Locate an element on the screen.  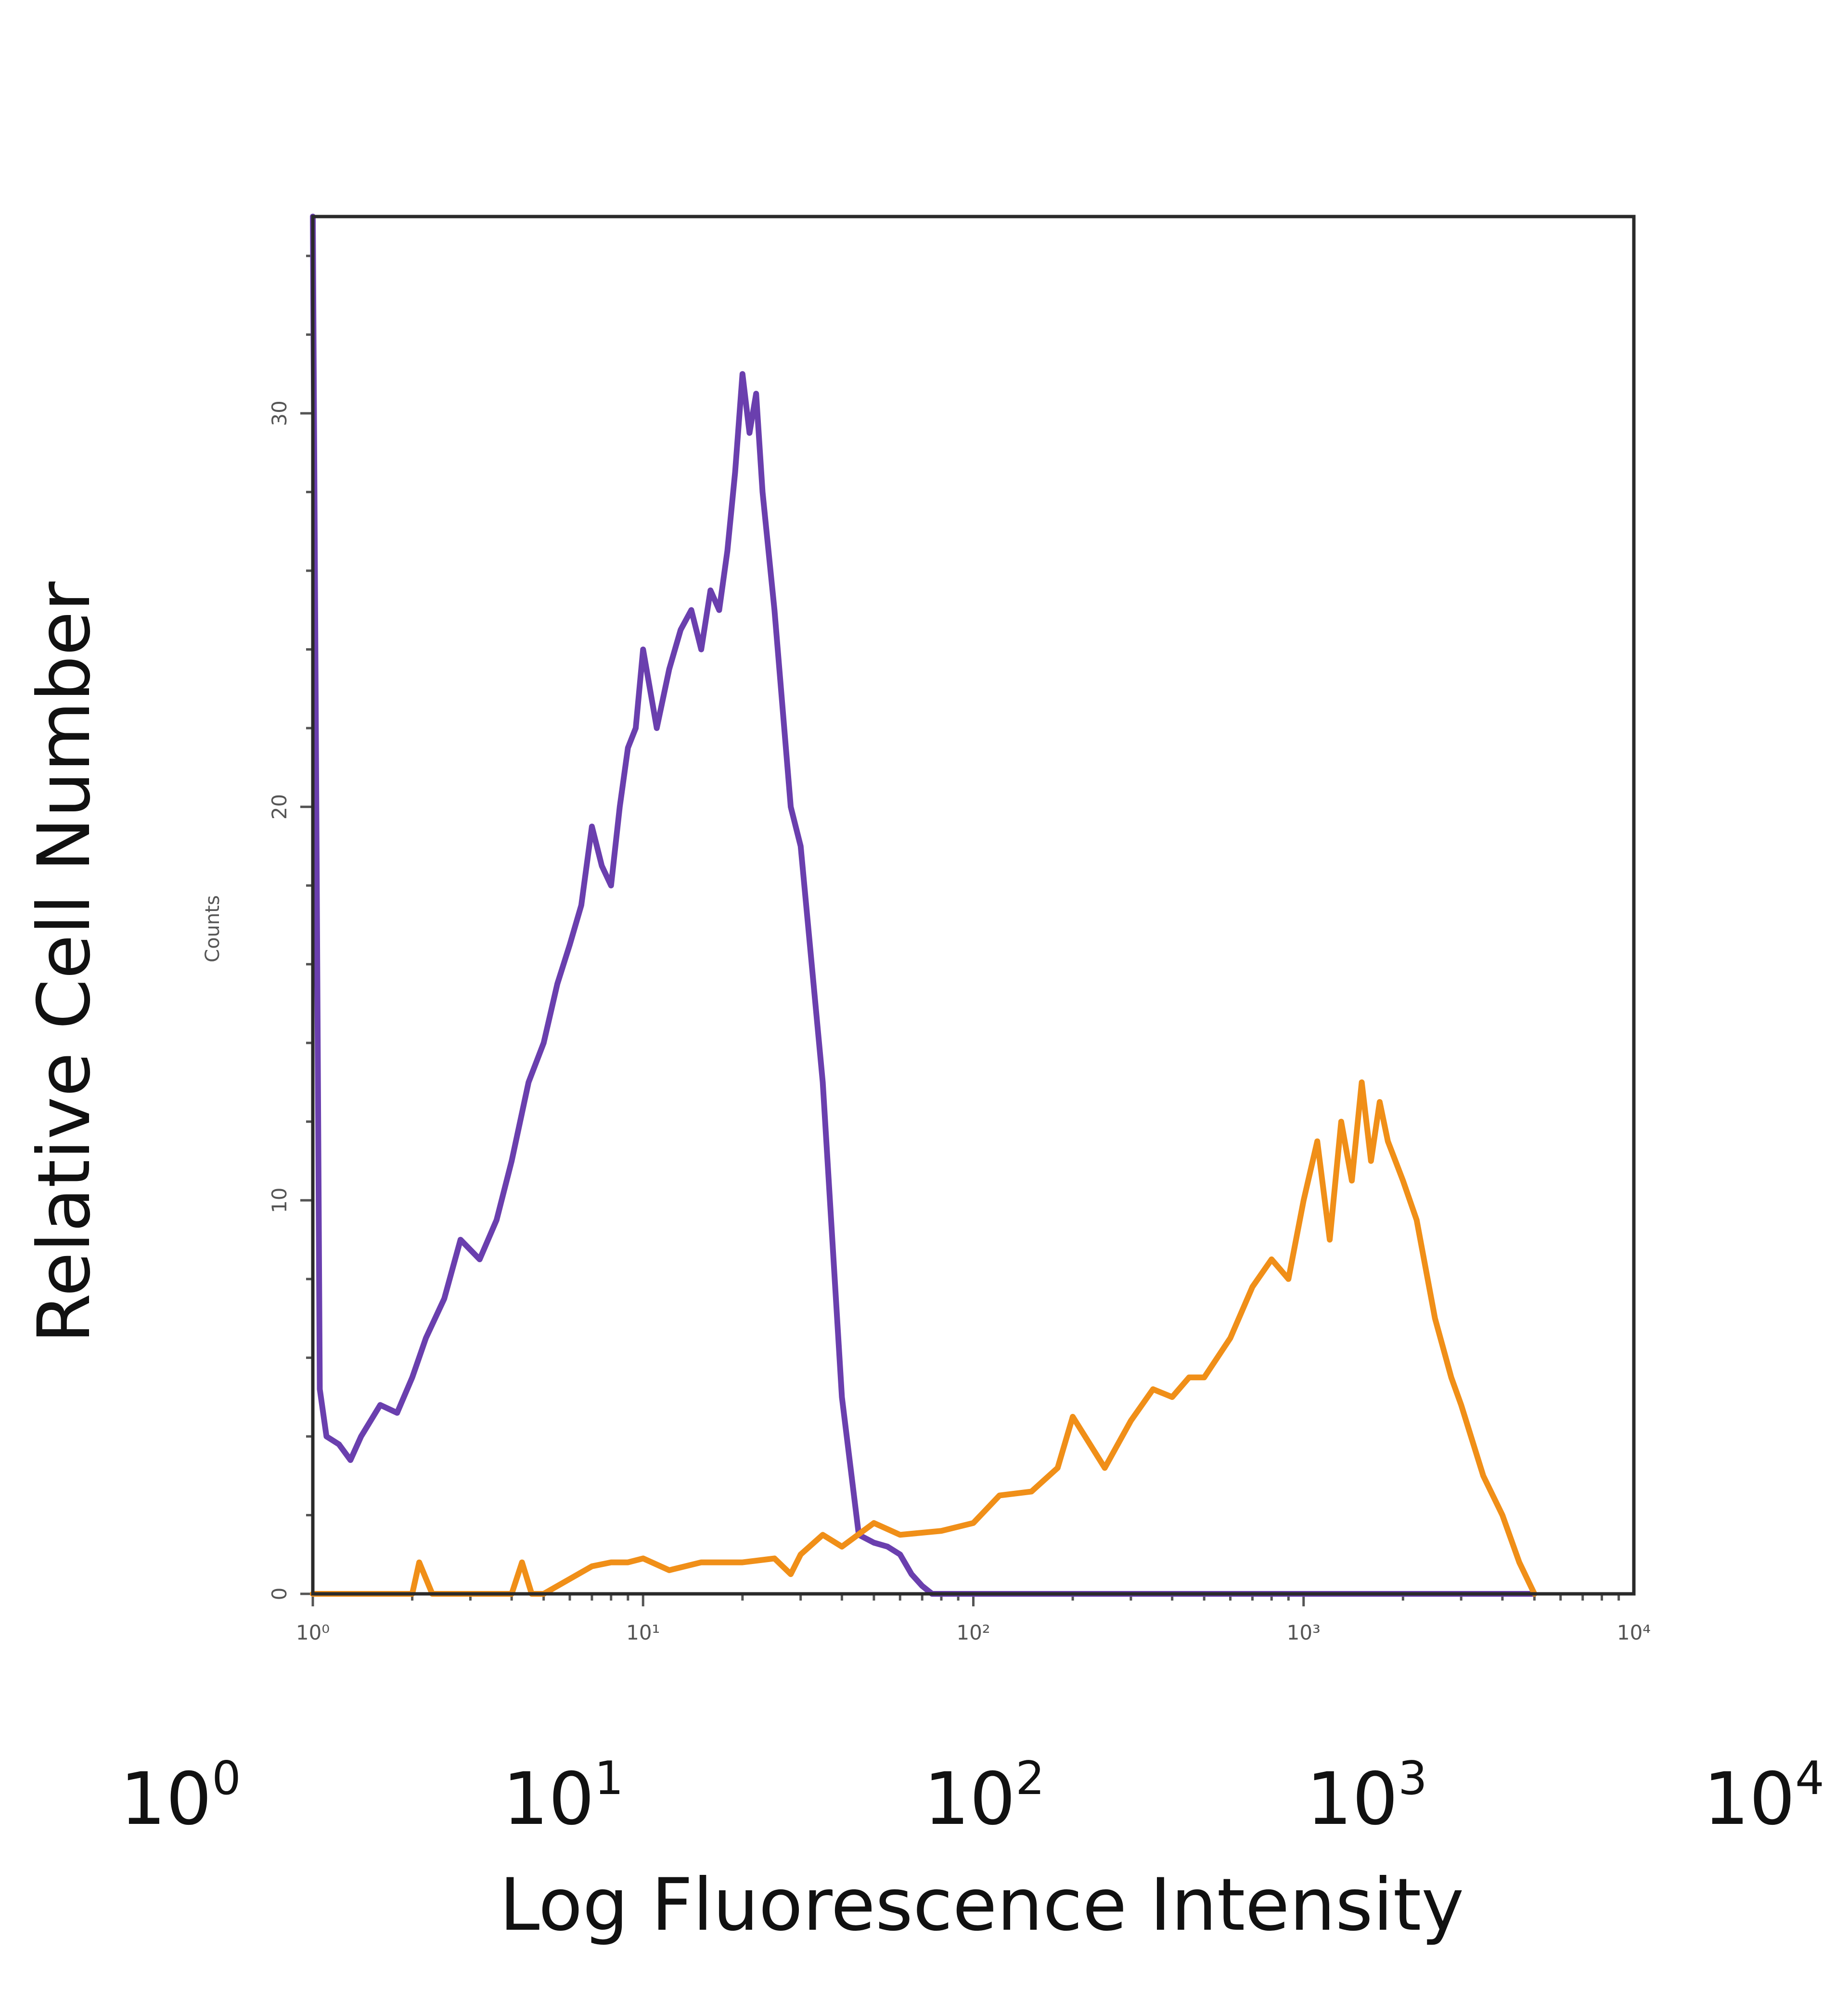
y-tick-label: 20 is located at coordinates (279, 807).